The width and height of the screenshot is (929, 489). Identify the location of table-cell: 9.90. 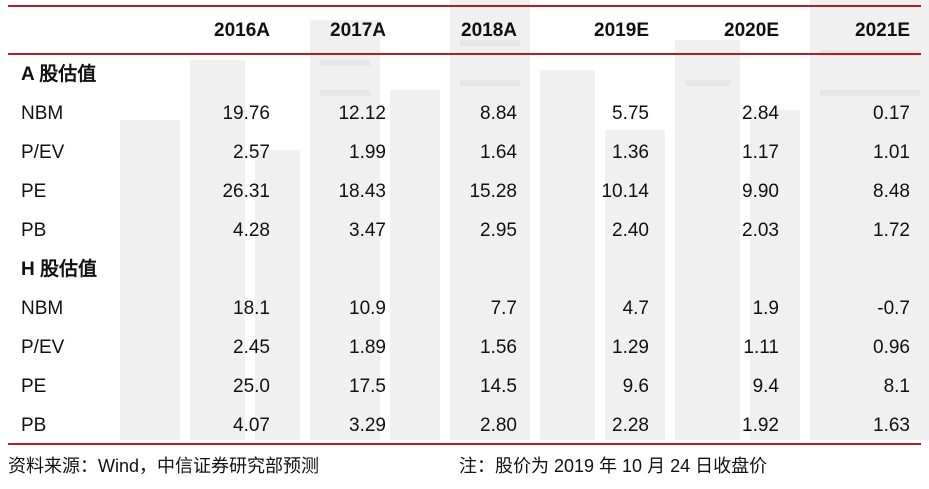
(760, 191).